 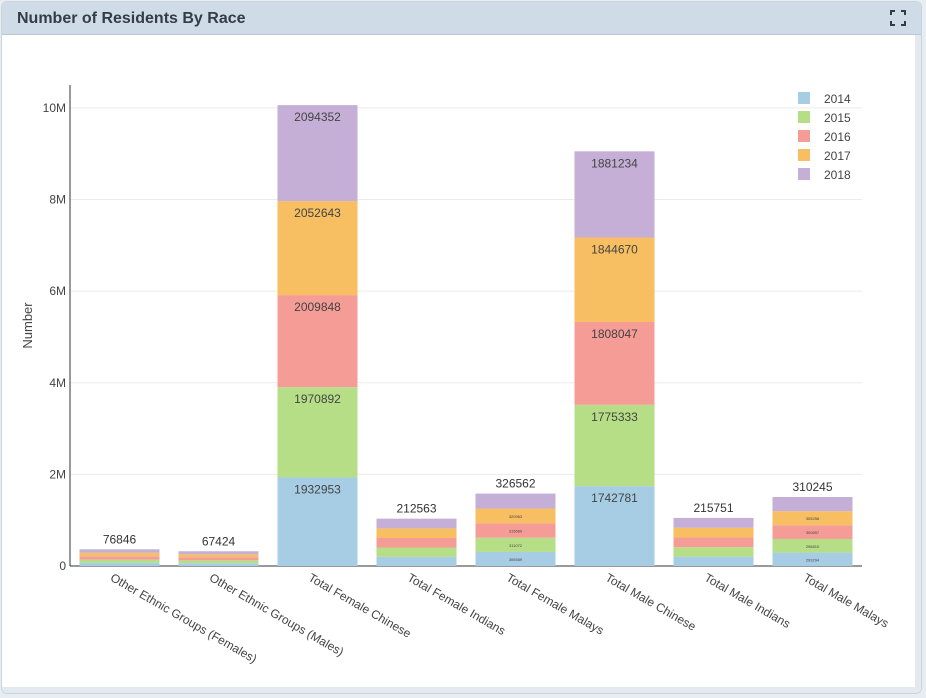 What do you see at coordinates (317, 307) in the screenshot?
I see `bar-segment-label: 2009848` at bounding box center [317, 307].